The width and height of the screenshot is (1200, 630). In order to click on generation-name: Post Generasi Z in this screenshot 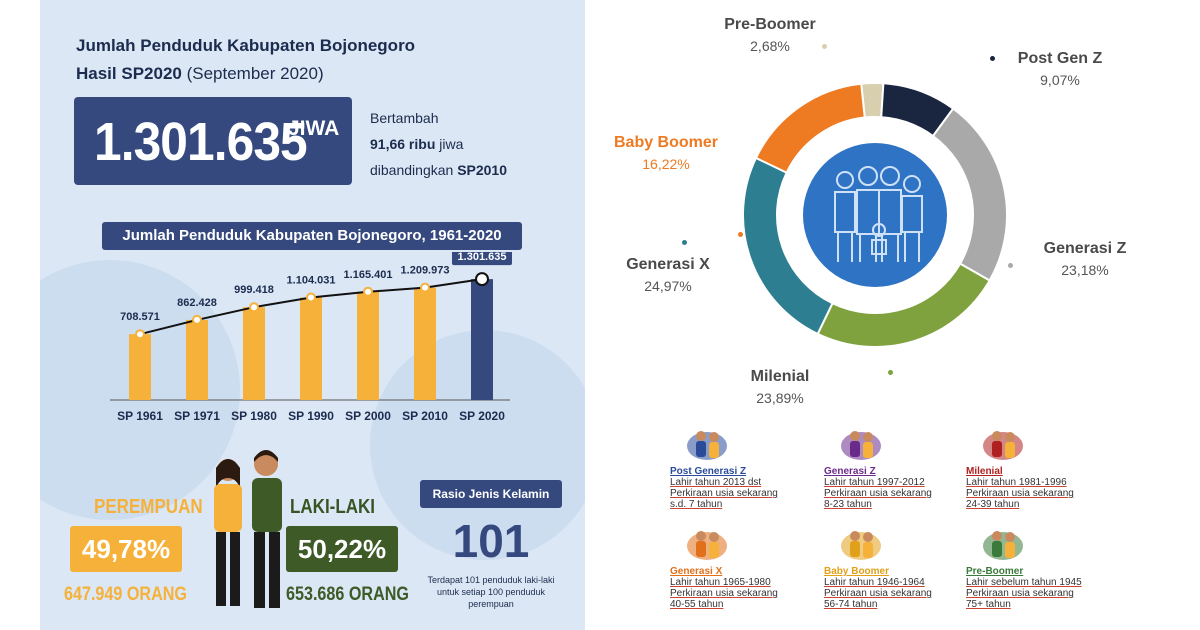, I will do `click(708, 471)`.